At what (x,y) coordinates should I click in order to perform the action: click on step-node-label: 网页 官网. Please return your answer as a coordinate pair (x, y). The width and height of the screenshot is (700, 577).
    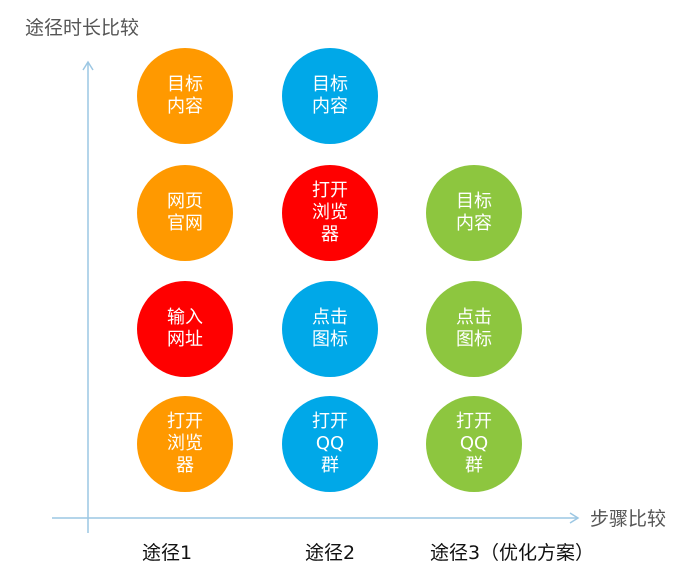
    Looking at the image, I should click on (185, 212).